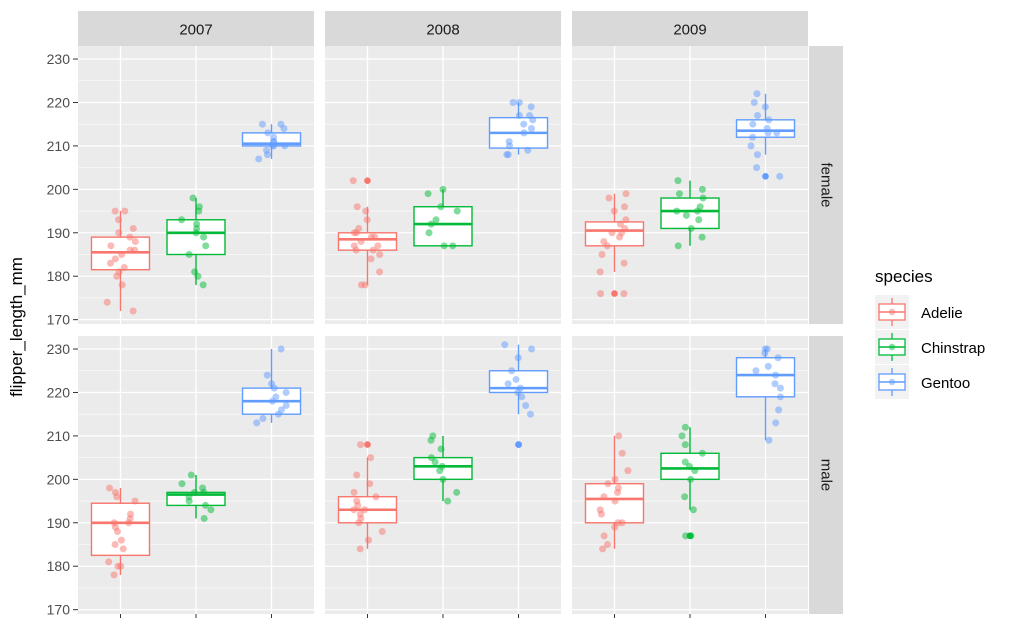  I want to click on panel-female-2009, so click(690, 185).